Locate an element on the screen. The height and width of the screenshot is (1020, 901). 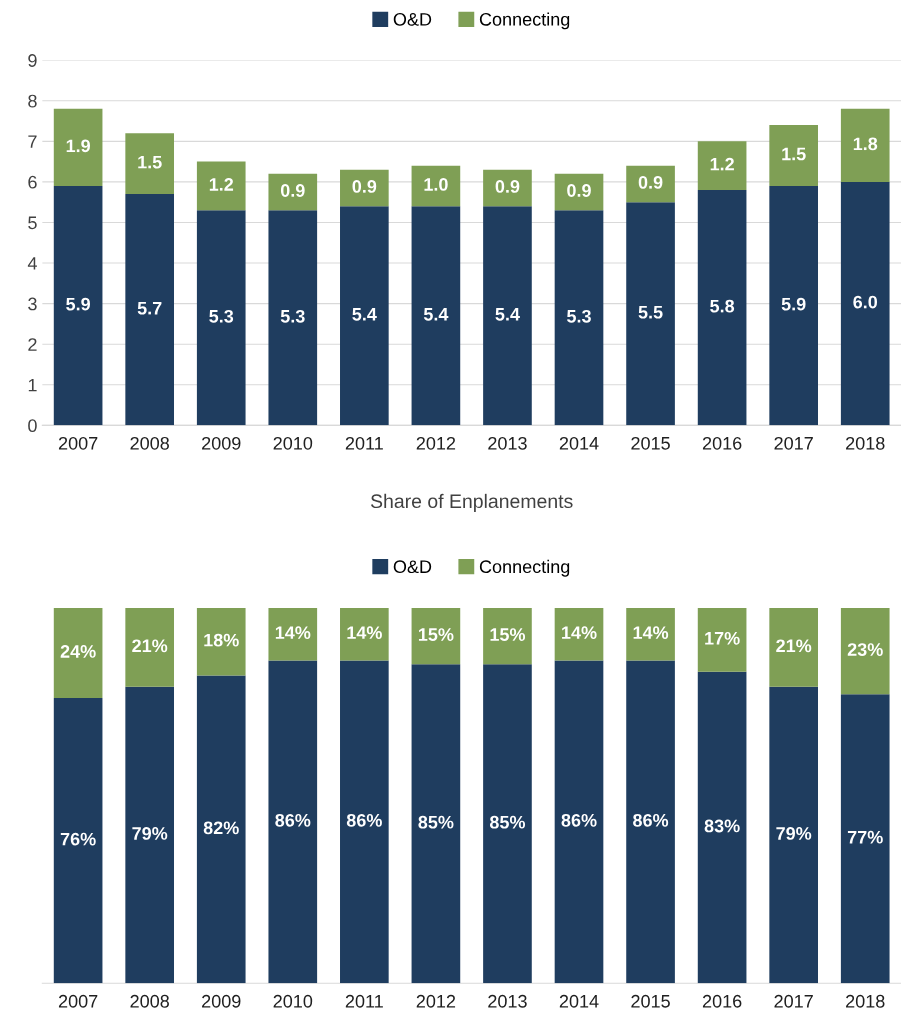
y-tick-label: 8 is located at coordinates (32, 101).